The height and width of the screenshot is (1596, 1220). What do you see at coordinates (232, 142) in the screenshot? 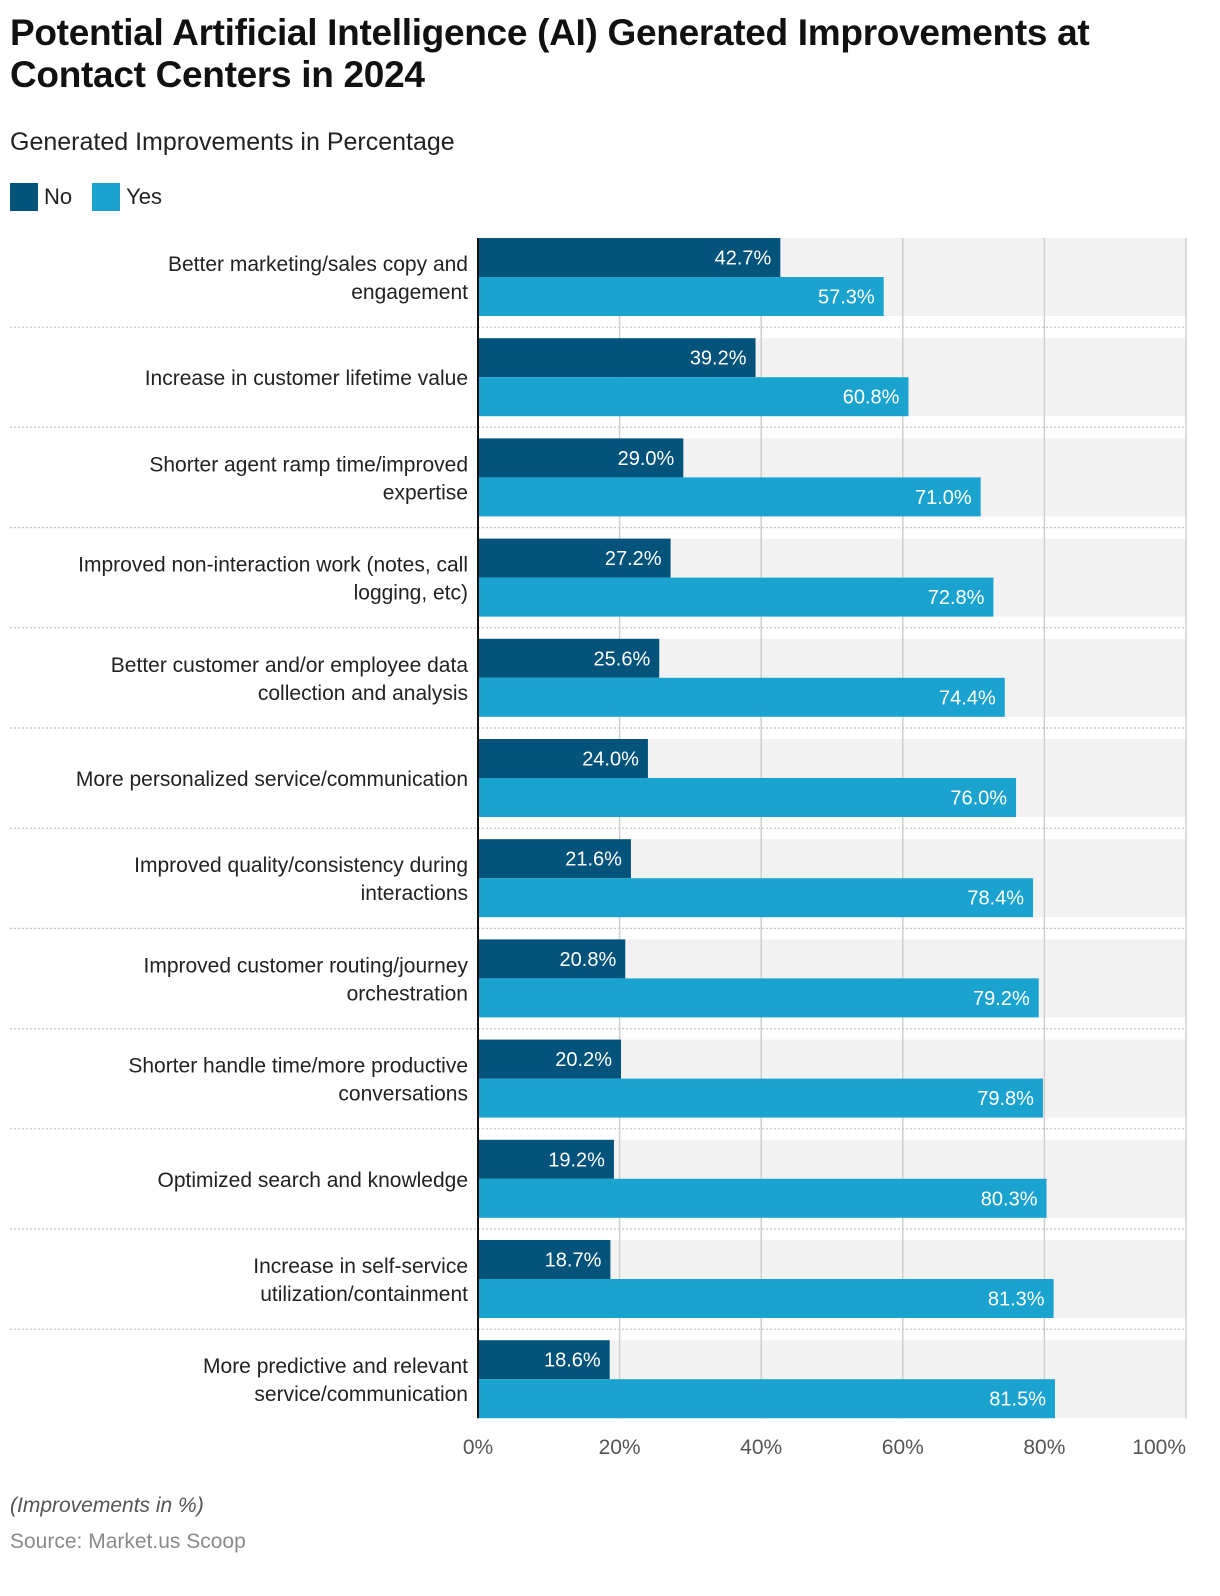
I see `chart-subtitle: Generated Improvements in Percentage` at bounding box center [232, 142].